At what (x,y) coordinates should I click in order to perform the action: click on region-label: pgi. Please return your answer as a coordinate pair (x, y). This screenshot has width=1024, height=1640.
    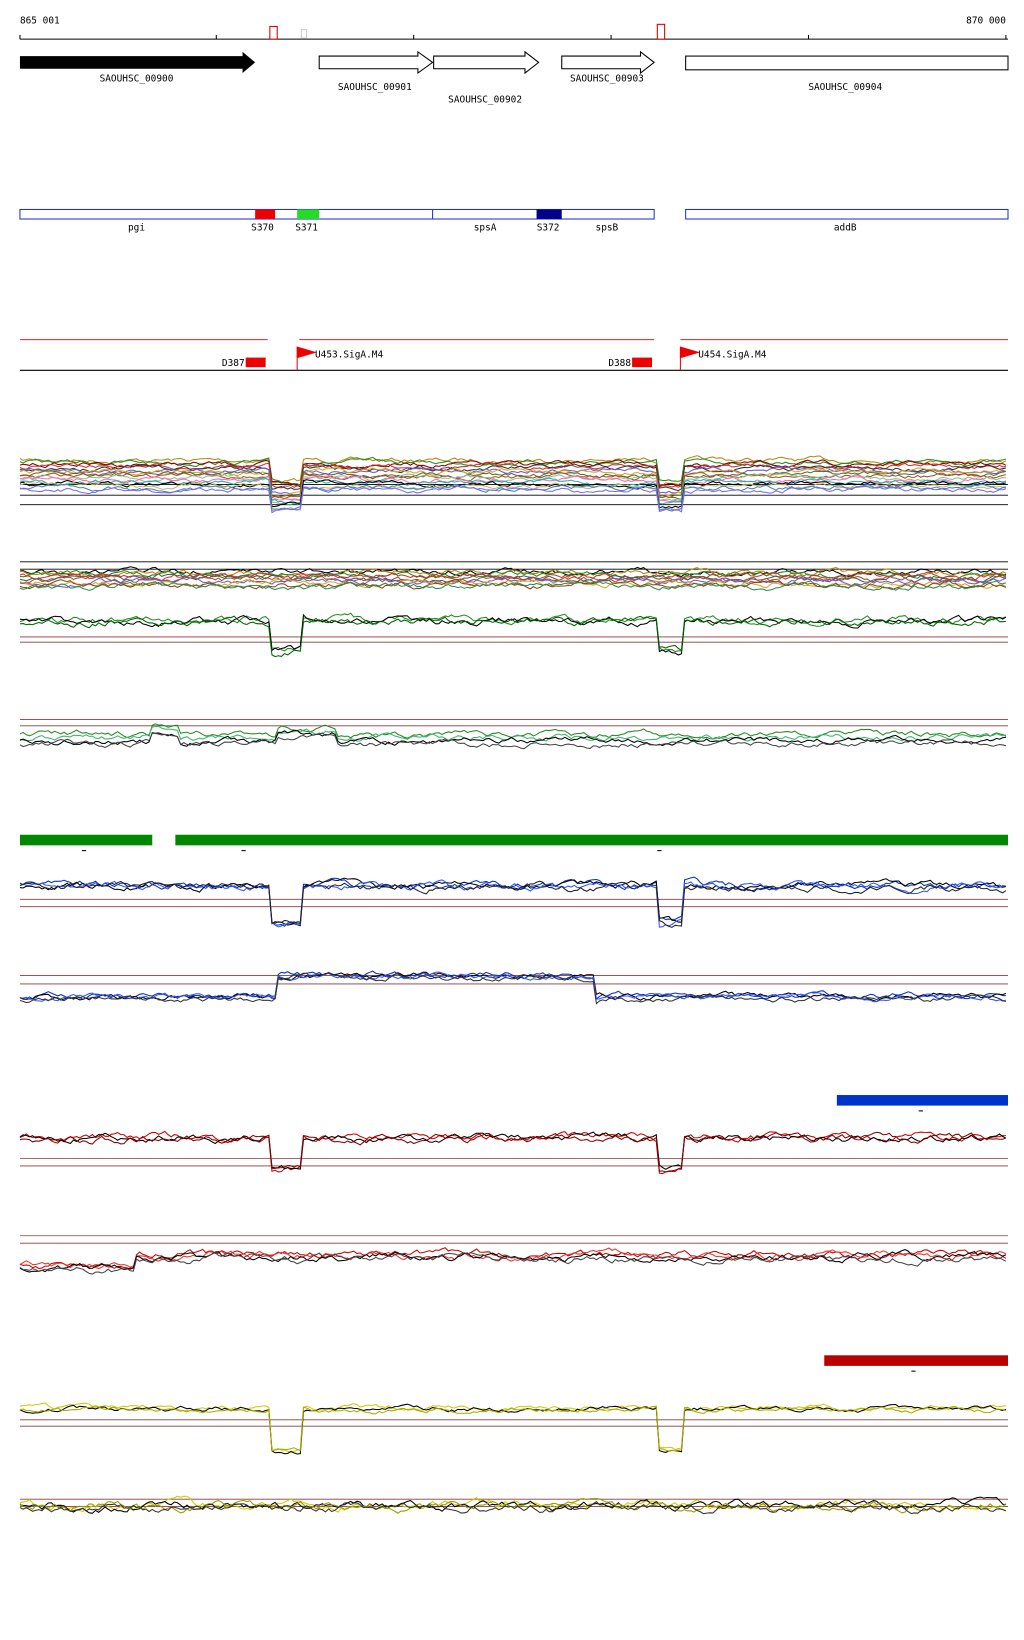
    Looking at the image, I should click on (136, 228).